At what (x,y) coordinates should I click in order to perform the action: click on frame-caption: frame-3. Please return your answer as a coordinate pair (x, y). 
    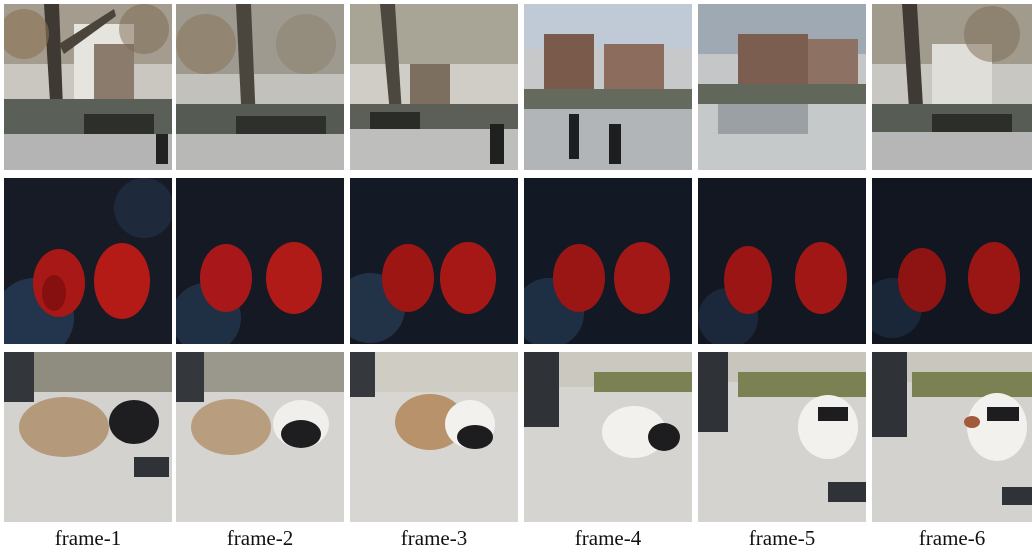
    Looking at the image, I should click on (434, 538).